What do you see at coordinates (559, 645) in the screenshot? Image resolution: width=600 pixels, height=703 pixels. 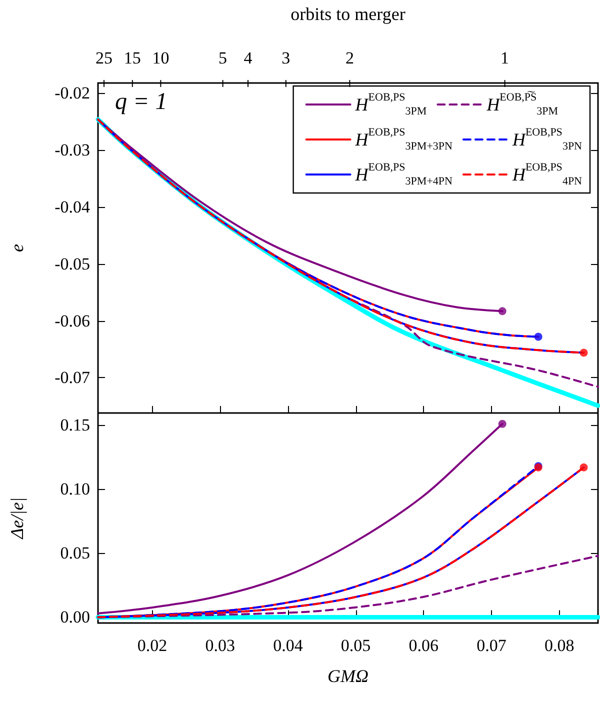 I see `x-tick-label: 0.08` at bounding box center [559, 645].